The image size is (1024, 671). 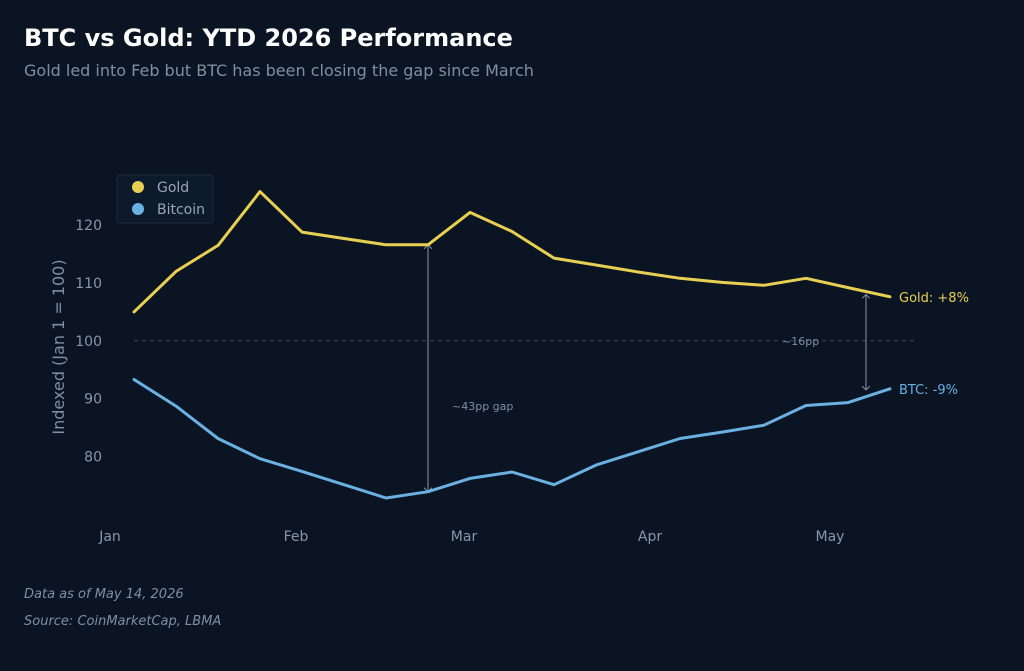 What do you see at coordinates (165, 199) in the screenshot?
I see `legend: Gold Bitcoin` at bounding box center [165, 199].